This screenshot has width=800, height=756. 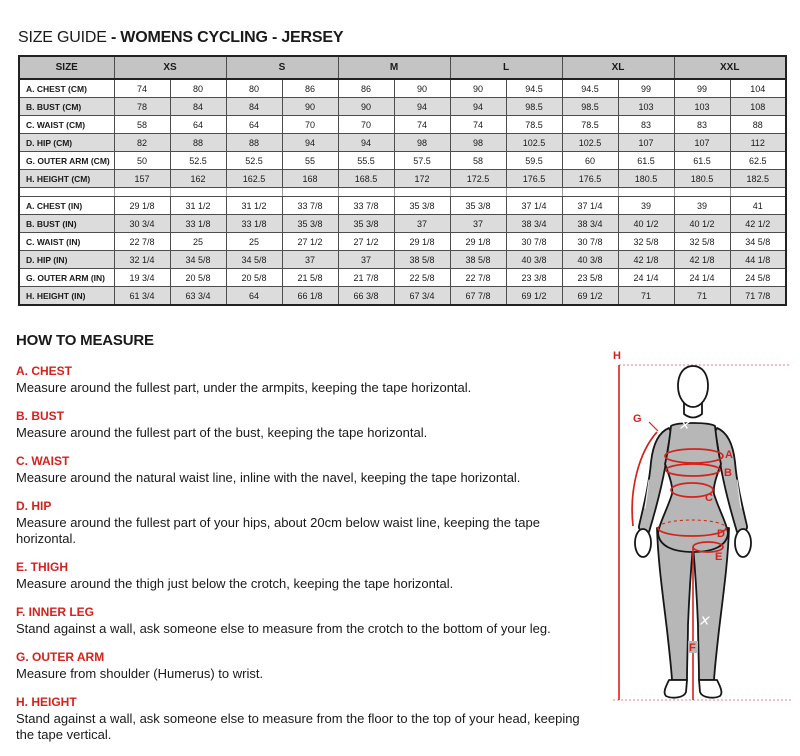 What do you see at coordinates (198, 205) in the screenshot?
I see `cell-value: 31 1/2` at bounding box center [198, 205].